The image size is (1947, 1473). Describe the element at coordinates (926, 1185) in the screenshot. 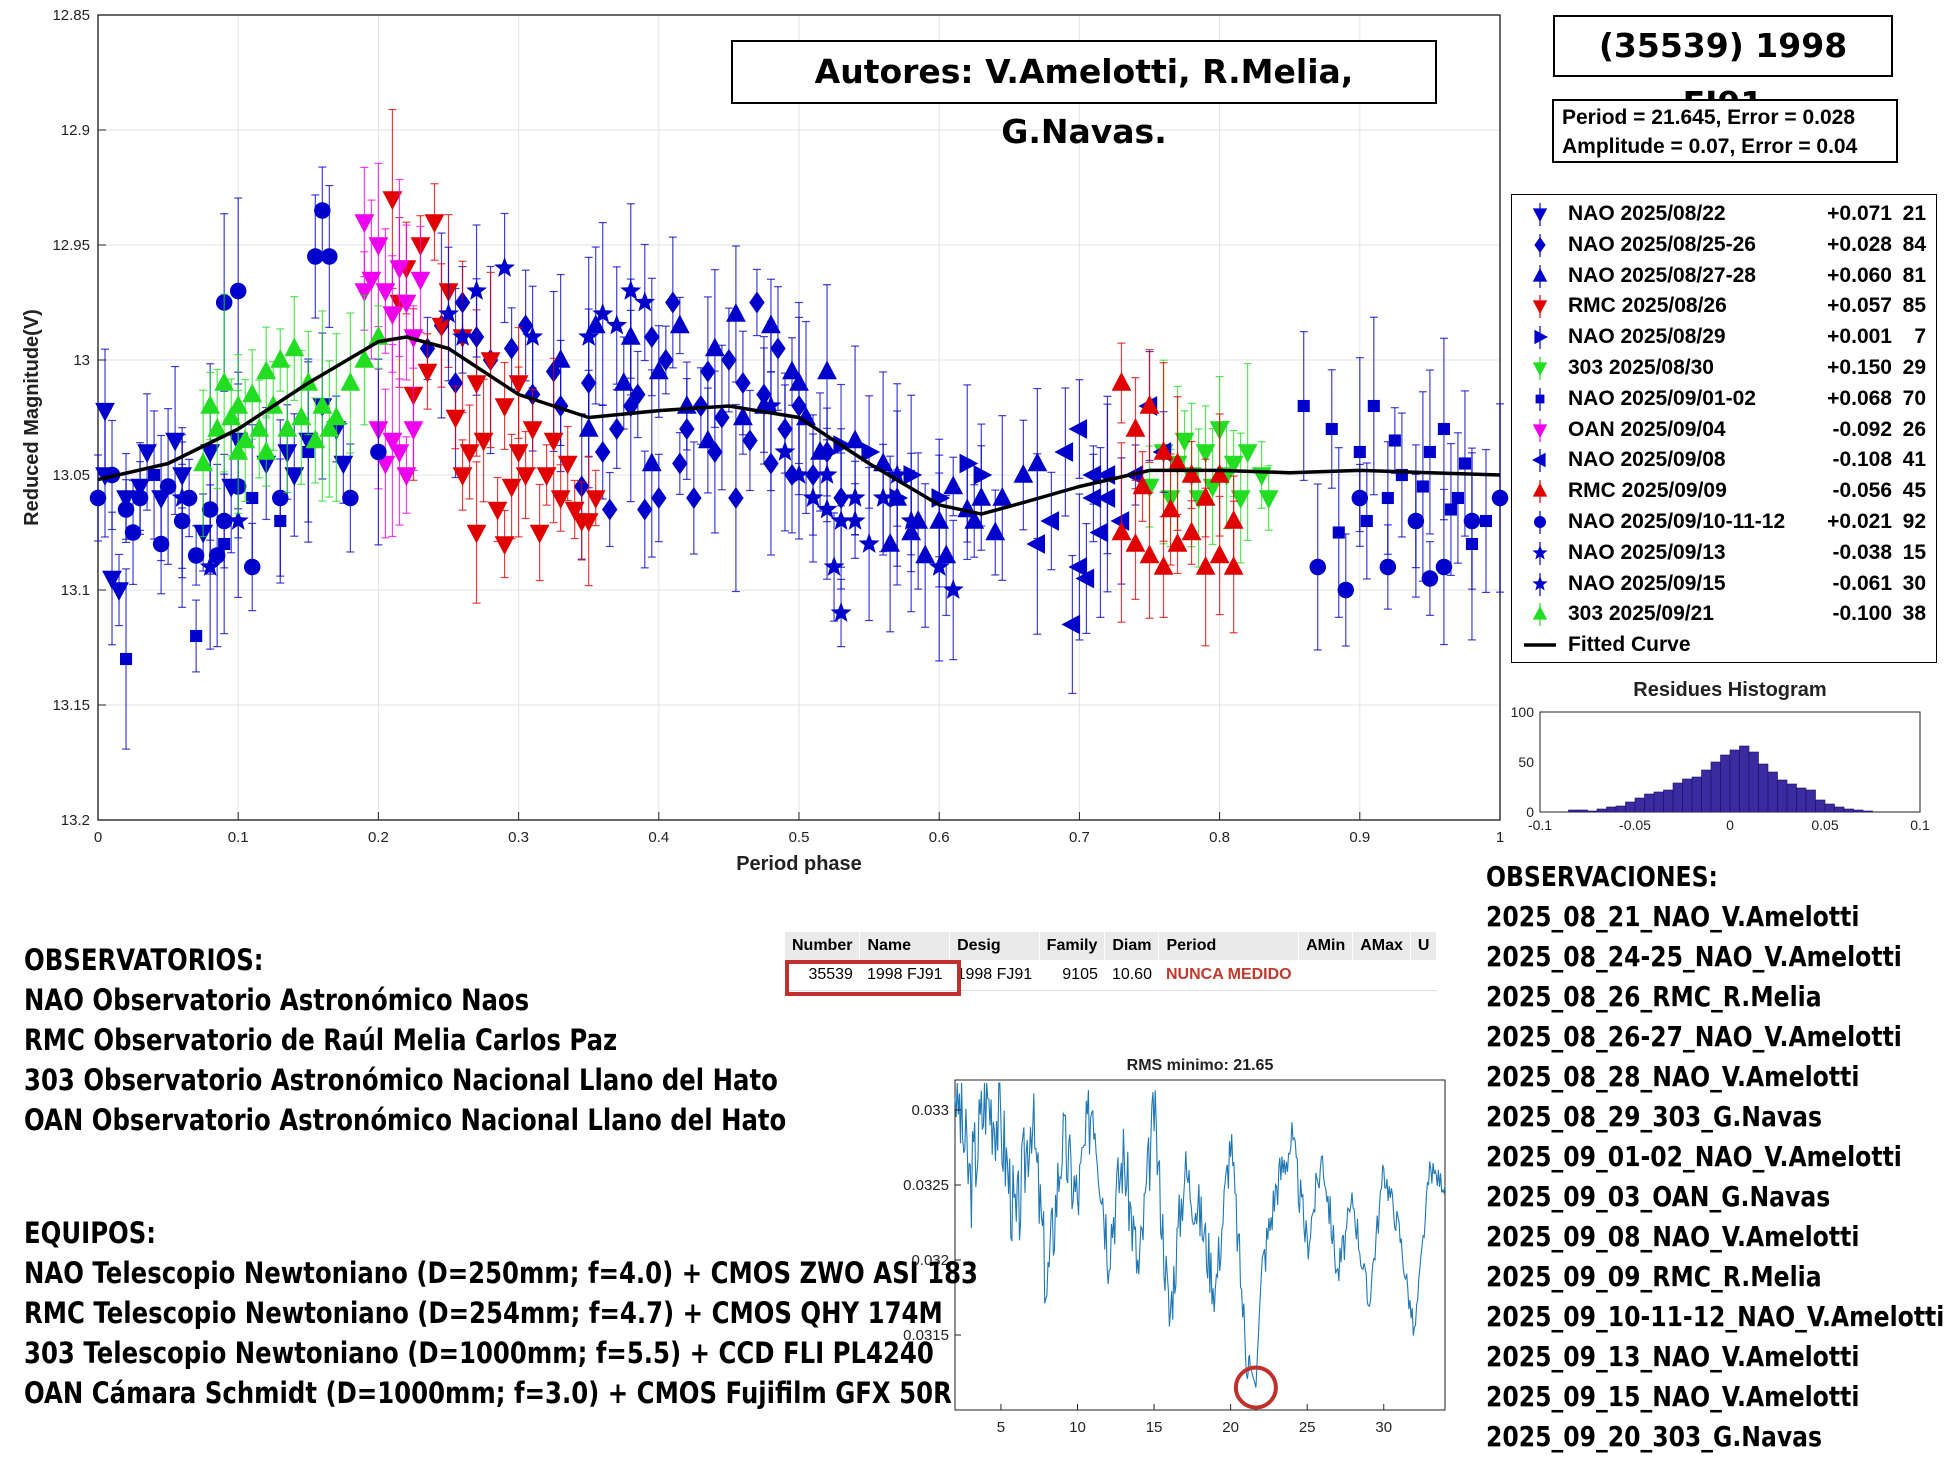

I see `rms-y-tick-label: 0.0325` at that location.